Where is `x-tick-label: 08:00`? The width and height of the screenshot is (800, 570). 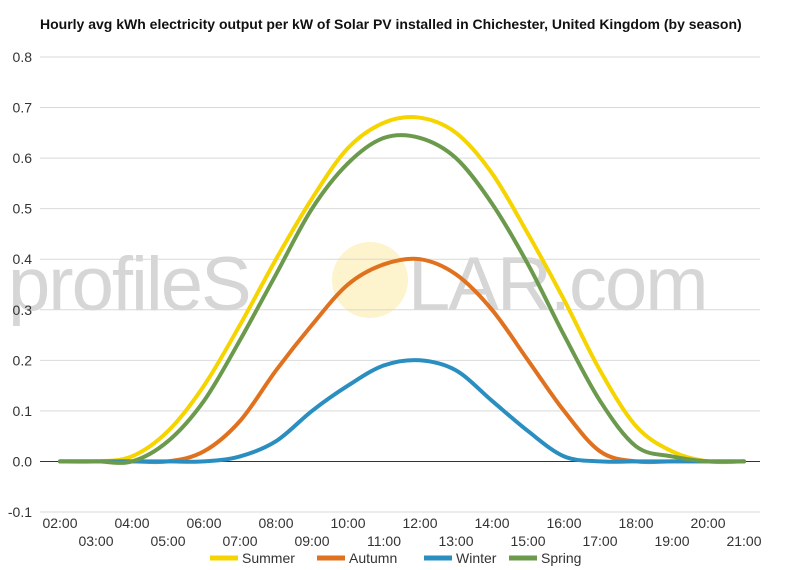 x-tick-label: 08:00 is located at coordinates (275, 523).